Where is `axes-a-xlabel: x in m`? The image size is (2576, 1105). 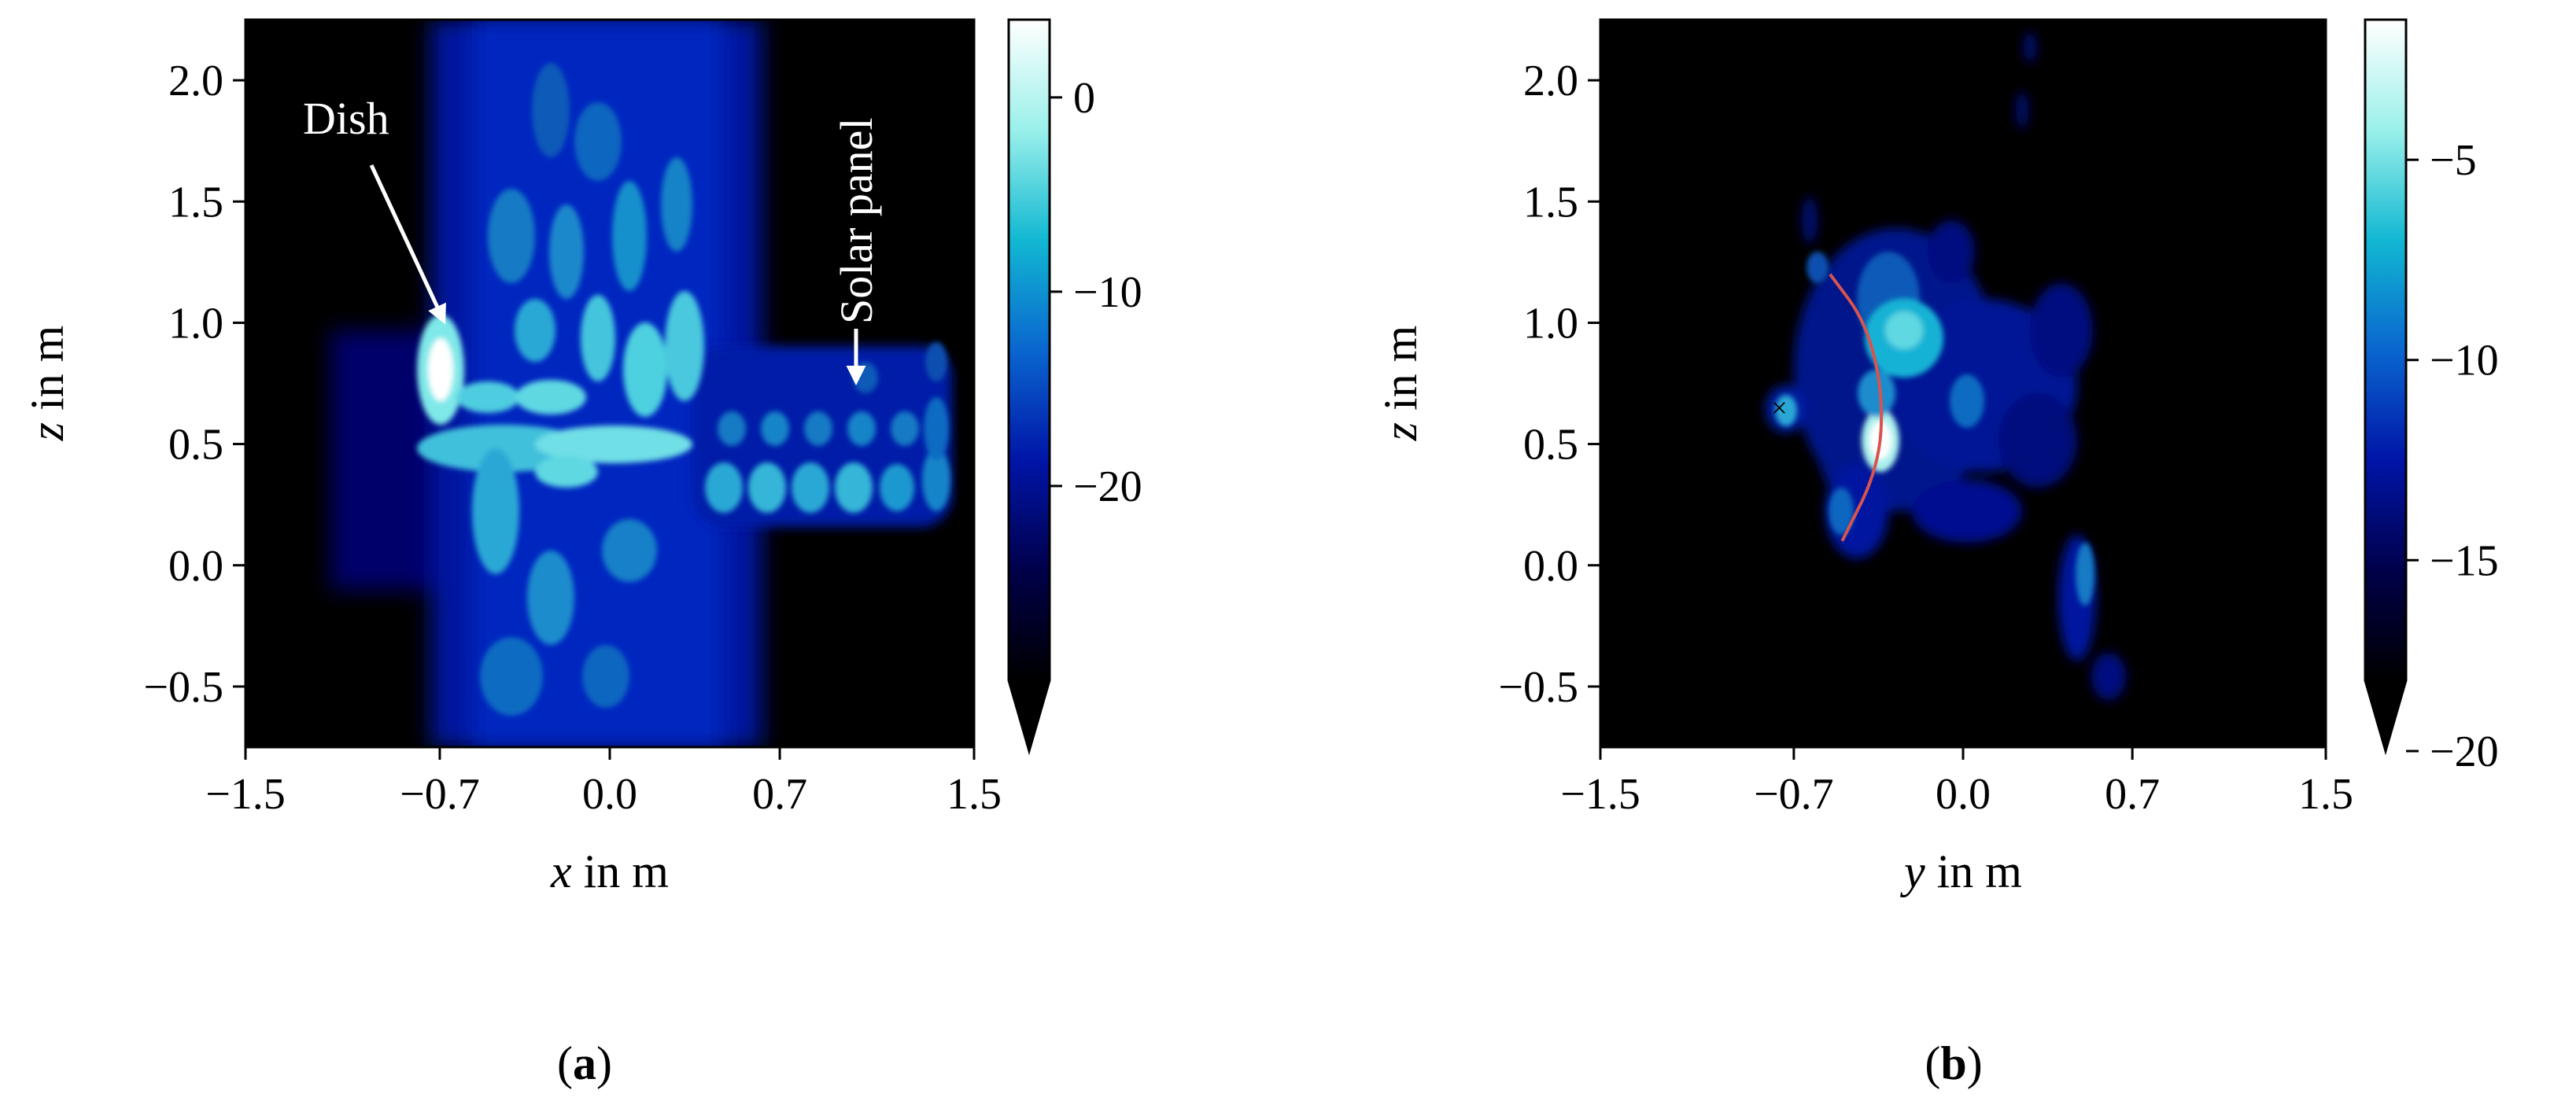 axes-a-xlabel: x in m is located at coordinates (609, 871).